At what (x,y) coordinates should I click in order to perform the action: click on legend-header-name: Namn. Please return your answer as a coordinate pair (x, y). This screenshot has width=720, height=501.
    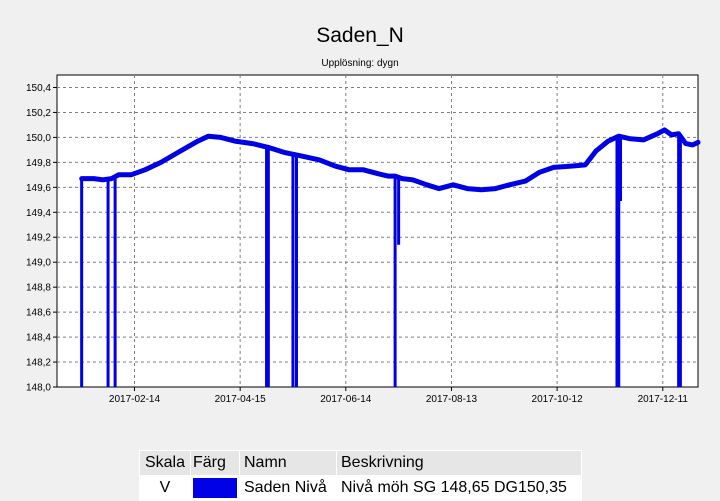
    Looking at the image, I should click on (288, 463).